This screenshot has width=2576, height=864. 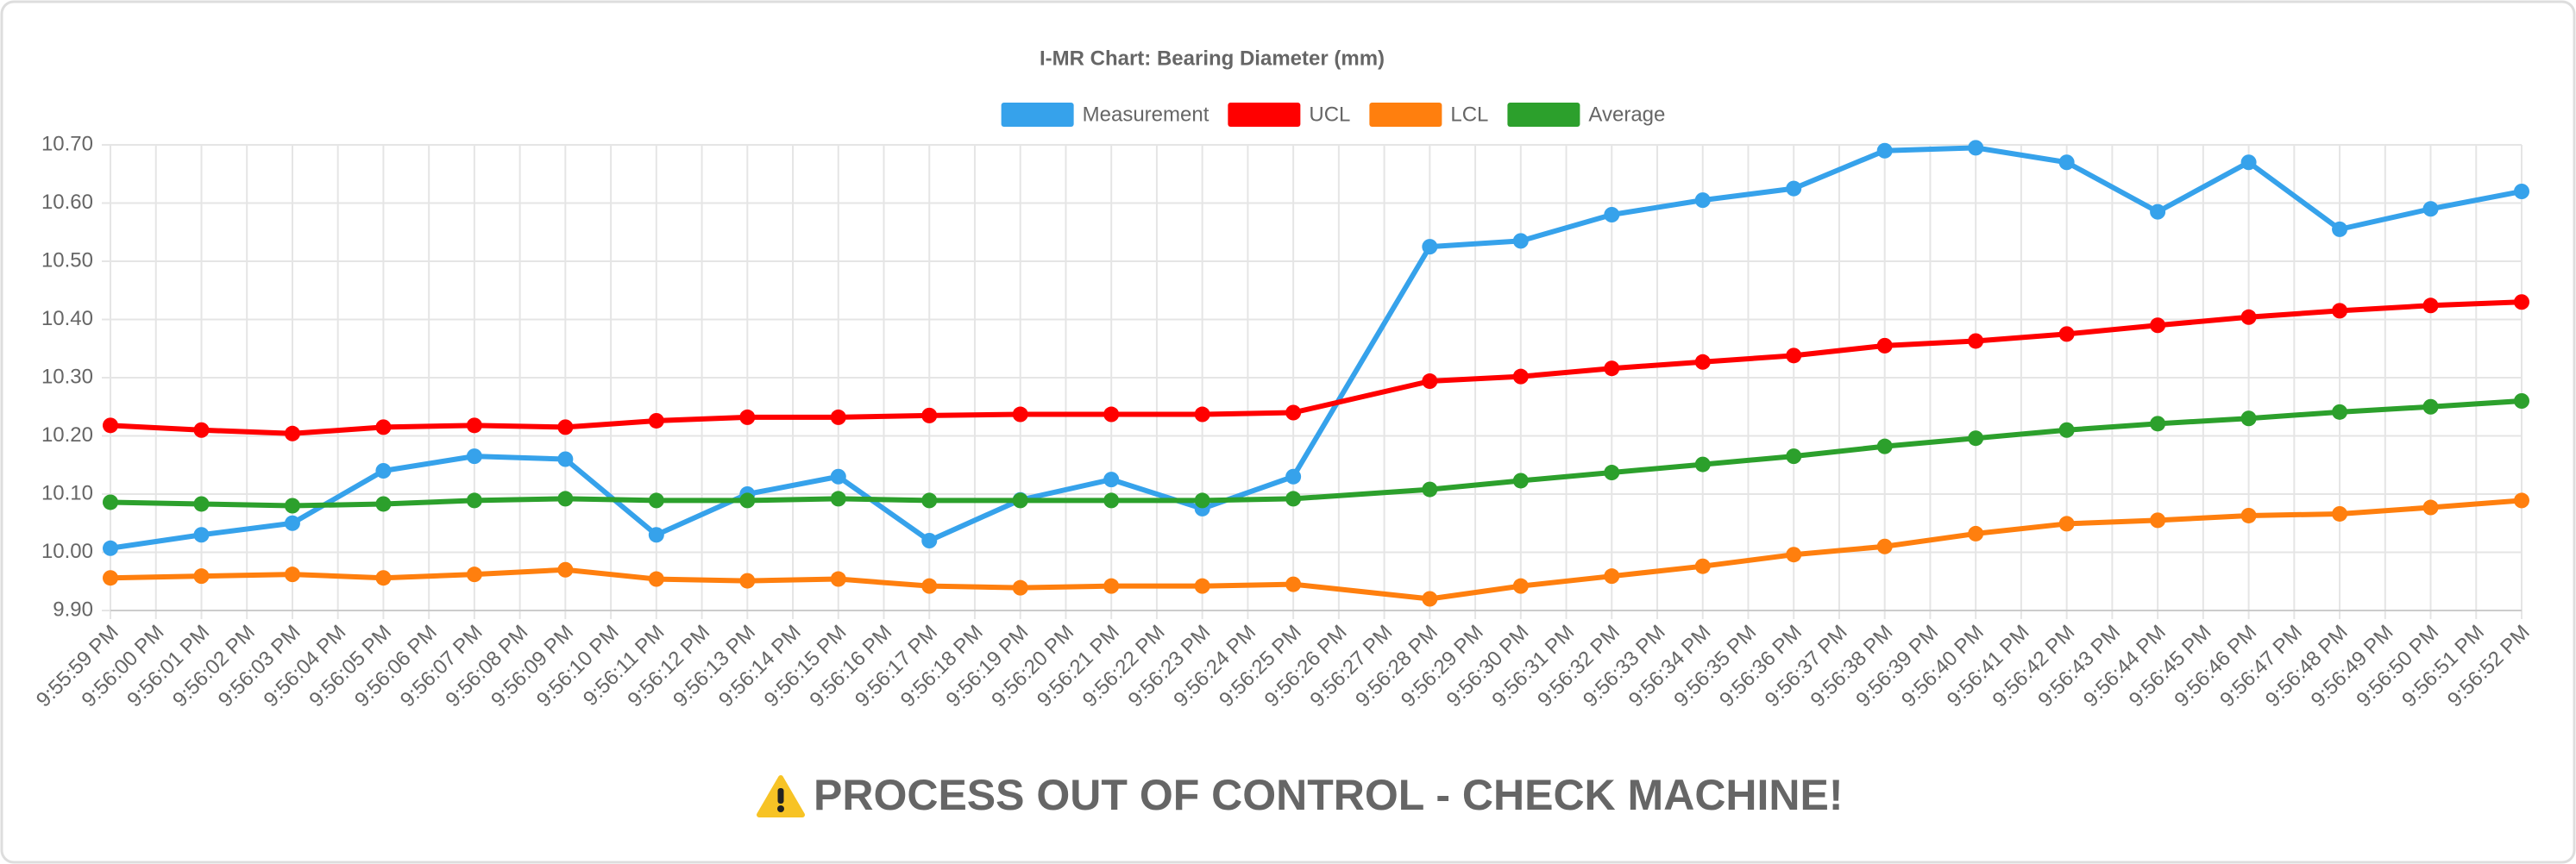 What do you see at coordinates (1626, 115) in the screenshot?
I see `legend-label: Average` at bounding box center [1626, 115].